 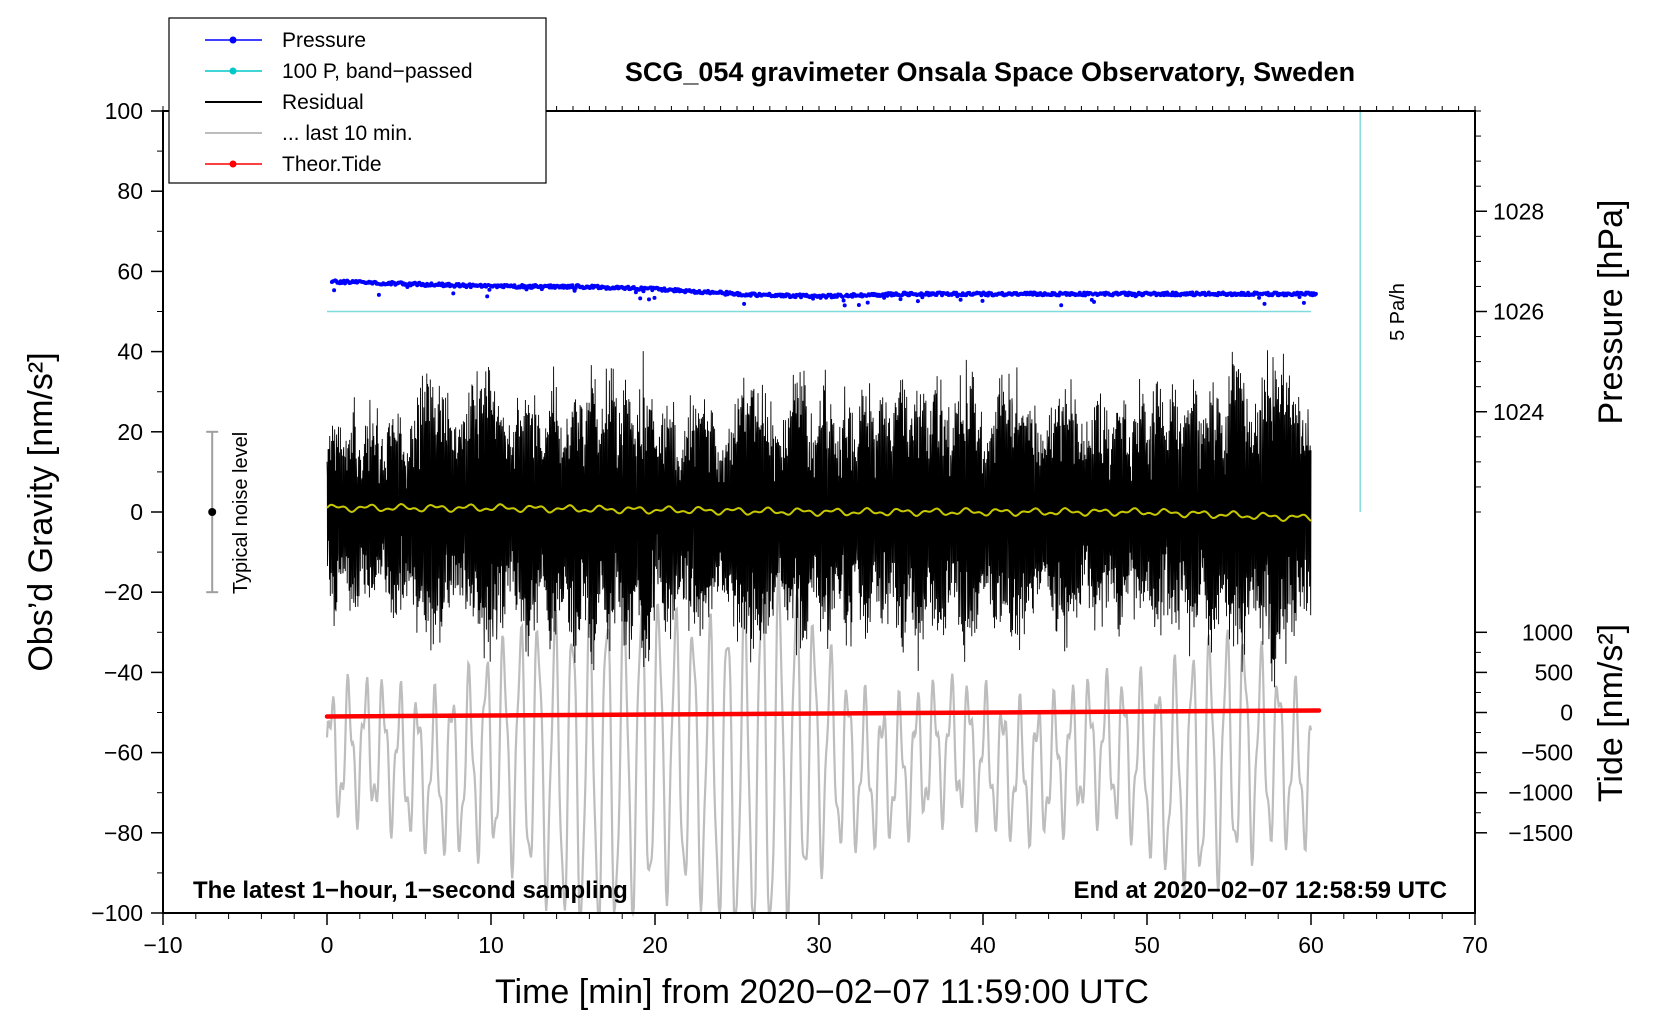 What do you see at coordinates (1260, 890) in the screenshot?
I see `annotation-right: End at 2020−02−07 12:58:59 UTC` at bounding box center [1260, 890].